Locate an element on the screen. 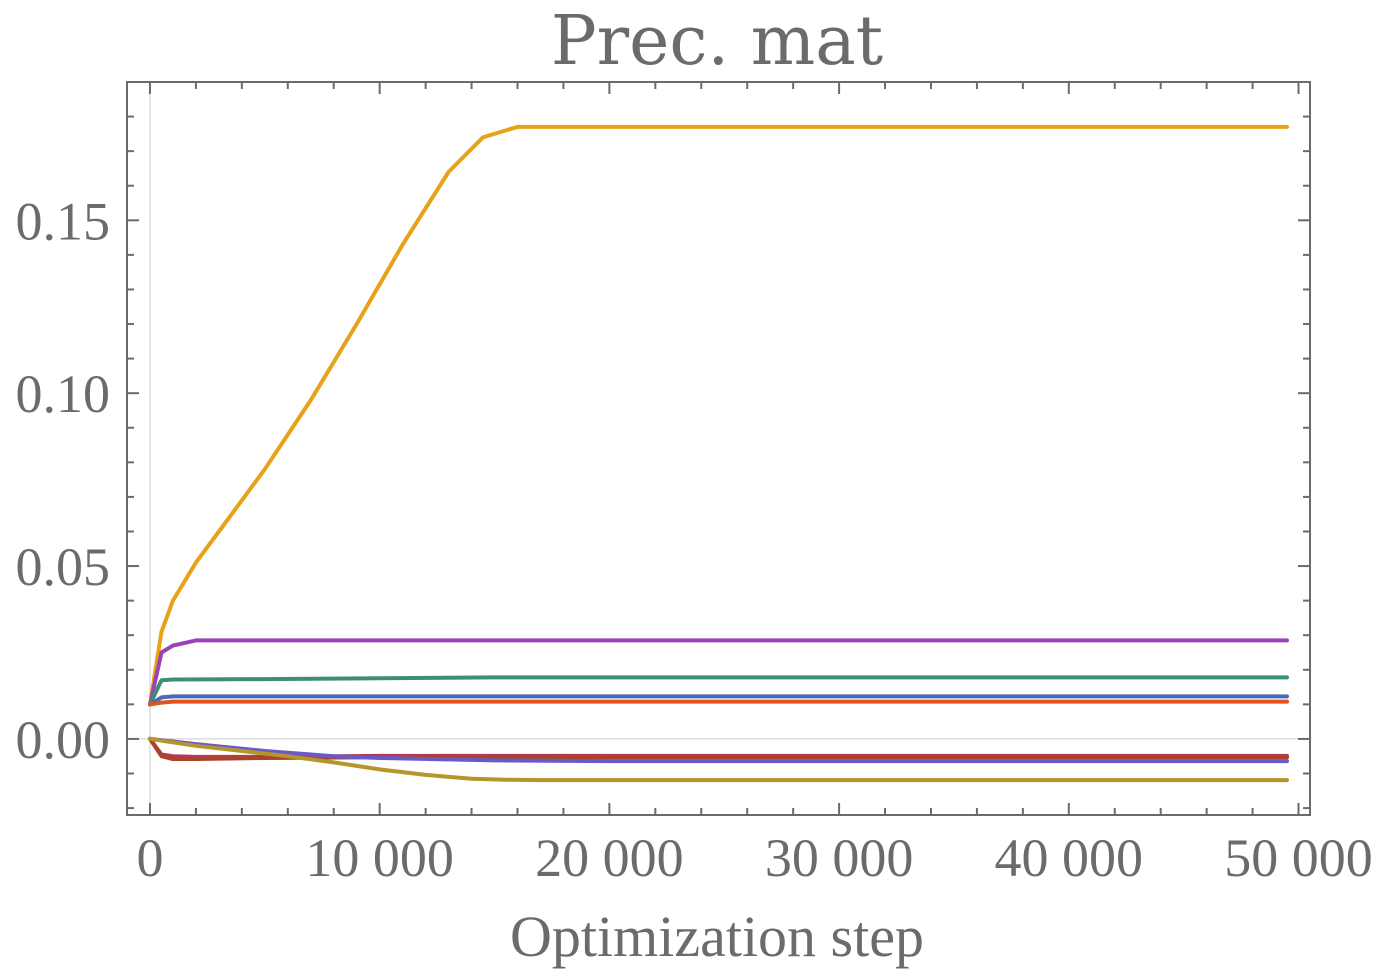 Image resolution: width=1389 pixels, height=975 pixels. chart-title: Prec. mat is located at coordinates (717, 41).